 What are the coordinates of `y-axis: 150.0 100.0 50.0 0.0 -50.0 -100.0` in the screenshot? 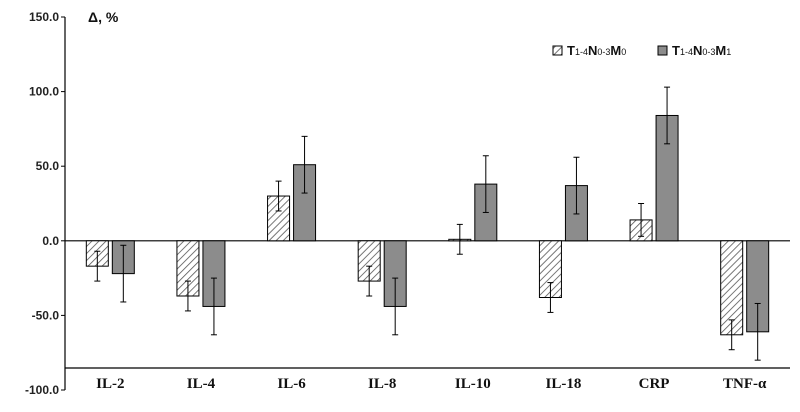 It's located at (45, 203).